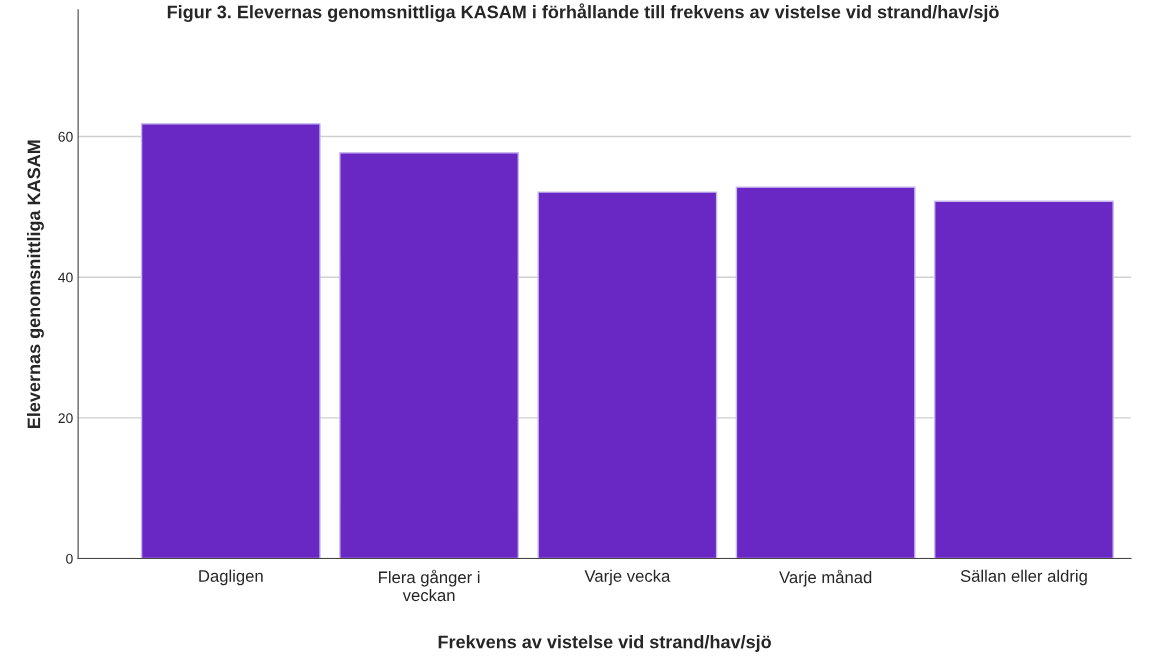  What do you see at coordinates (825, 578) in the screenshot?
I see `x-tick-label: Varje månad` at bounding box center [825, 578].